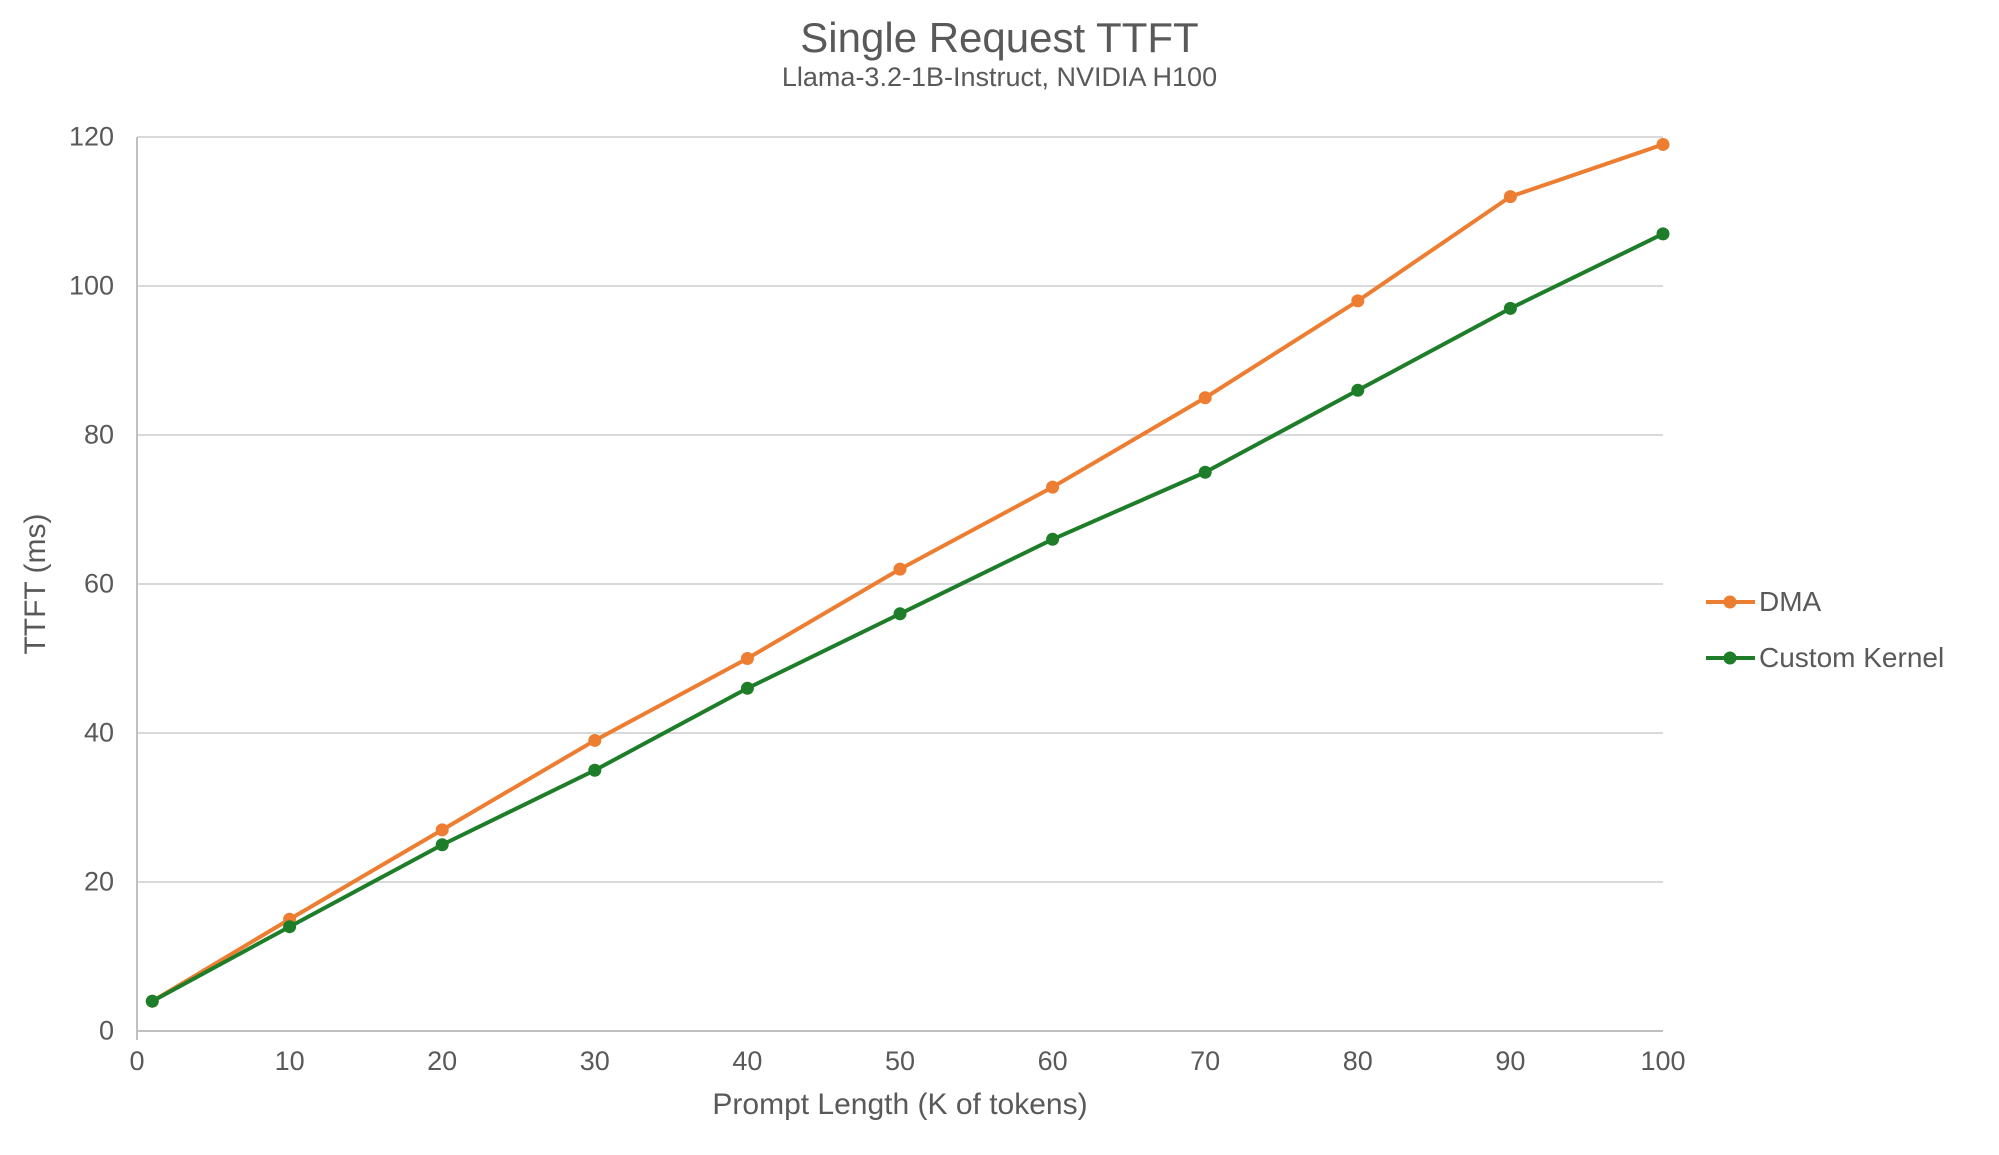  I want to click on x-tick-label-0: 0, so click(137, 1061).